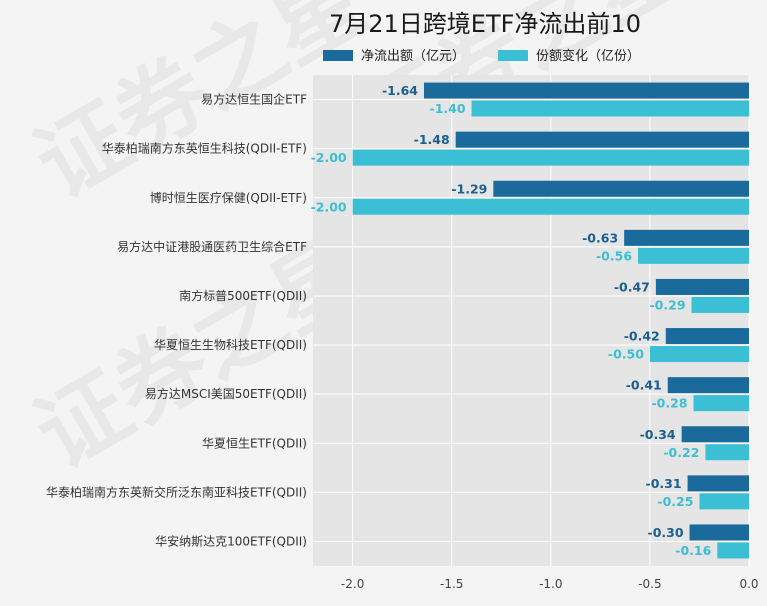 The width and height of the screenshot is (767, 606). Describe the element at coordinates (400, 90) in the screenshot. I see `data-label-outflow: -1.64` at that location.